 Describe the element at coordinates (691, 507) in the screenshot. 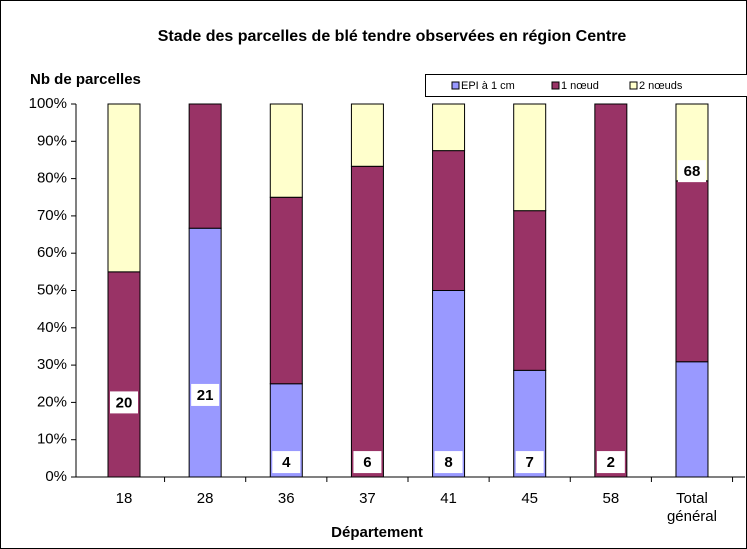

I see `x-tick-label: Total général` at that location.